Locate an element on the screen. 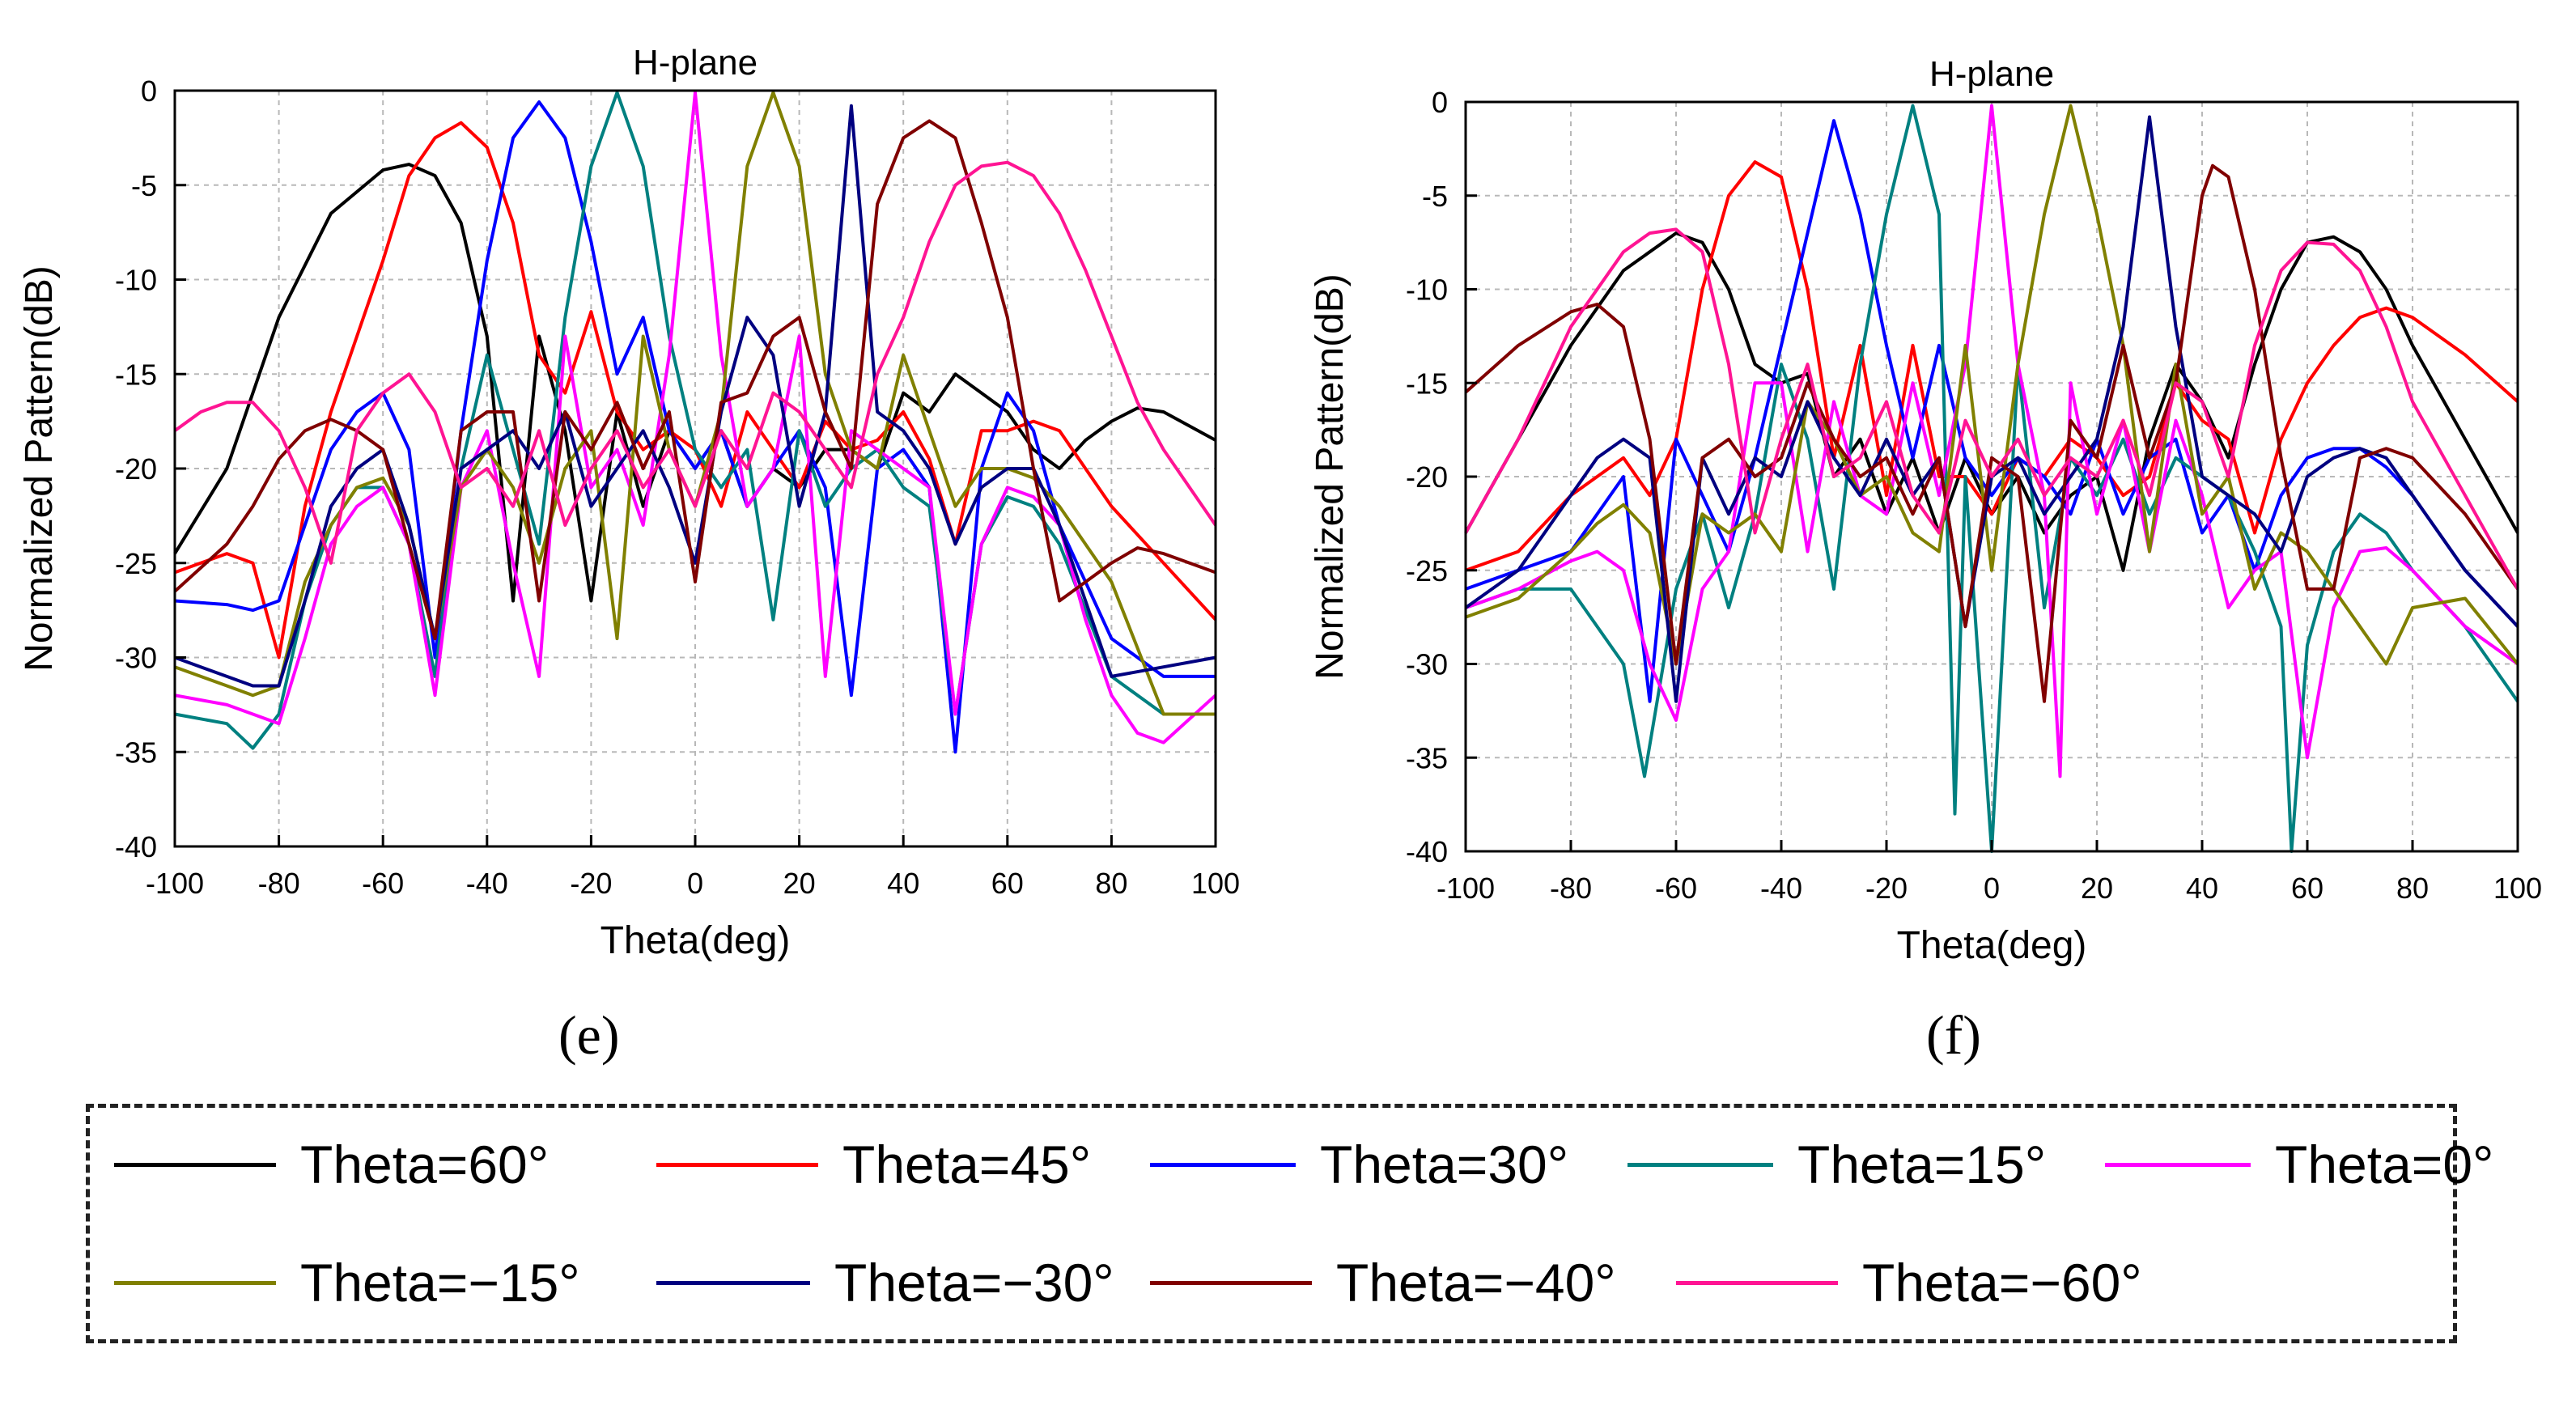 The width and height of the screenshot is (2576, 1404). chart-0-xtick-label-10: 100 is located at coordinates (1215, 883).